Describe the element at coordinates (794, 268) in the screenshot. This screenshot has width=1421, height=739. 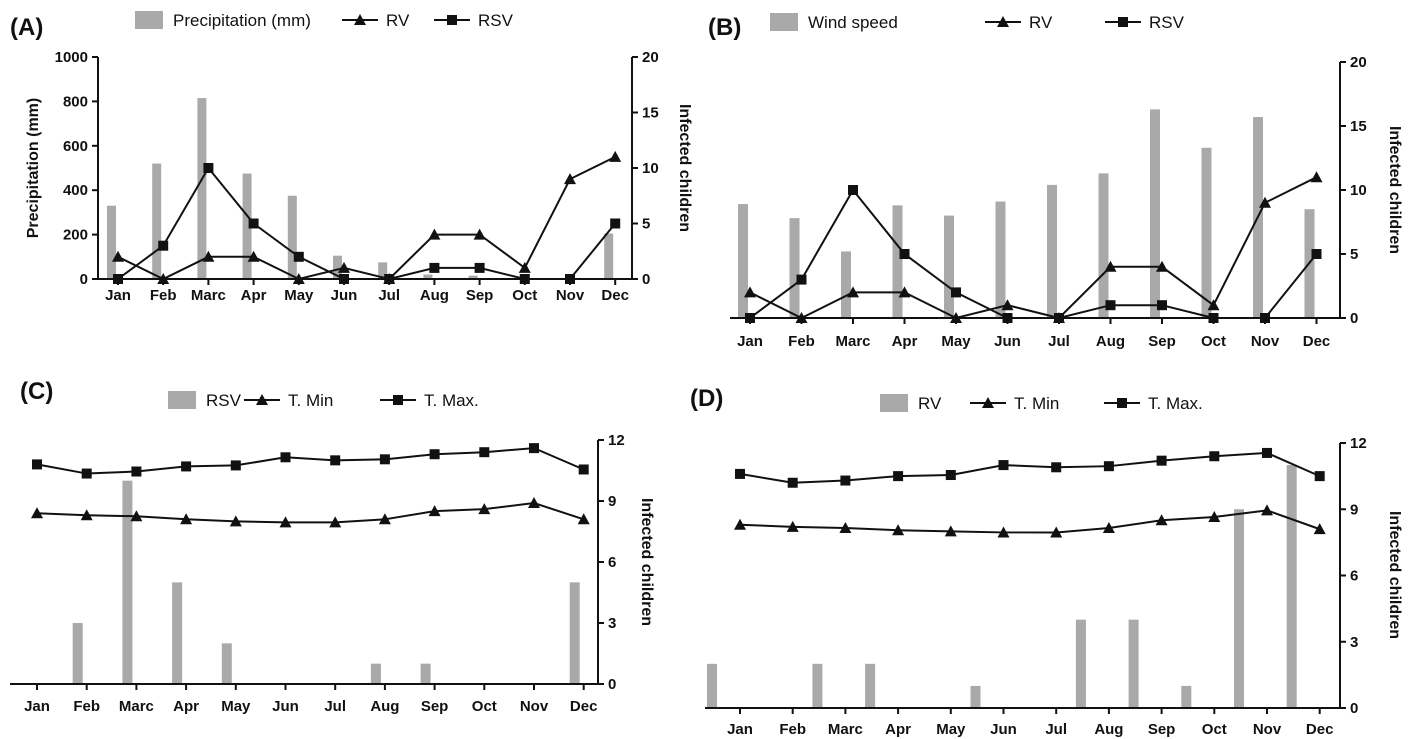
I see `bar-feb` at that location.